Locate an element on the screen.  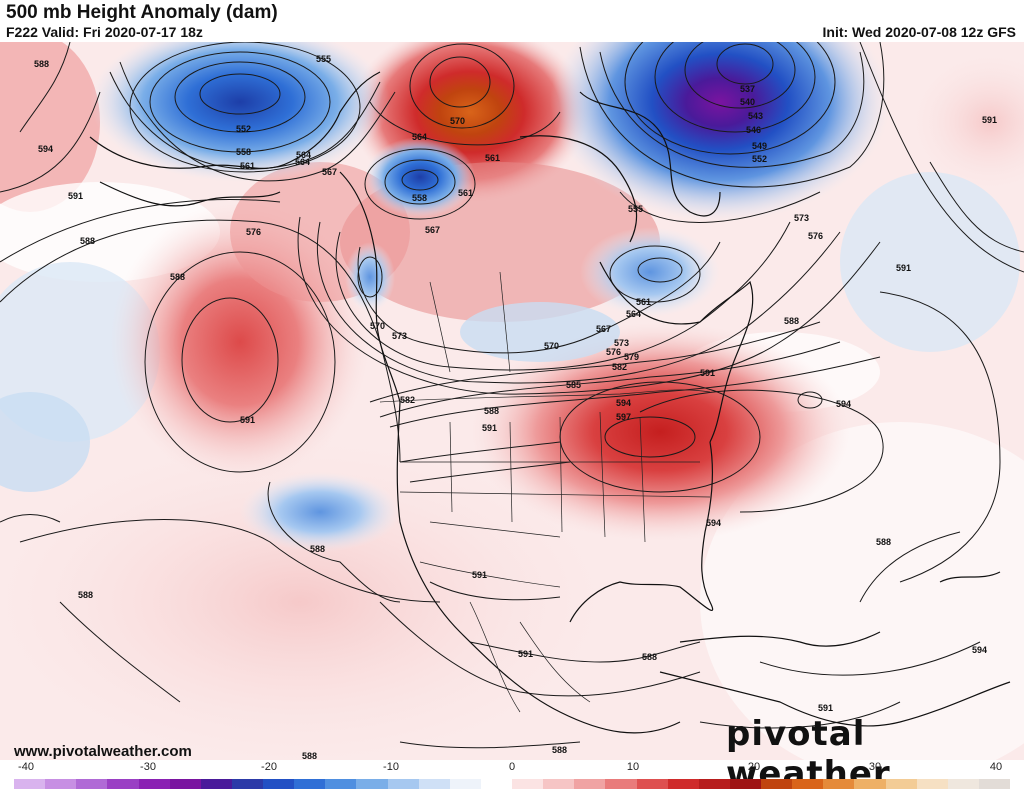
anomaly-shading-greenland-low is located at coordinates (720, 132).